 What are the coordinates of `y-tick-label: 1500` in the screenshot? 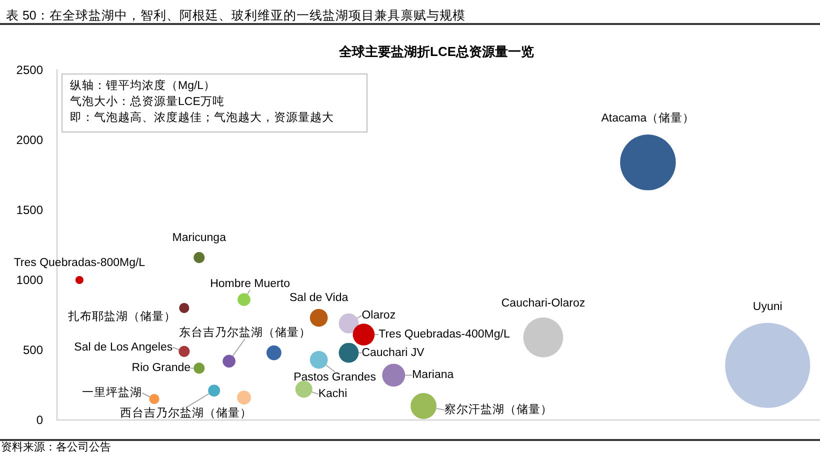 It's located at (30, 210).